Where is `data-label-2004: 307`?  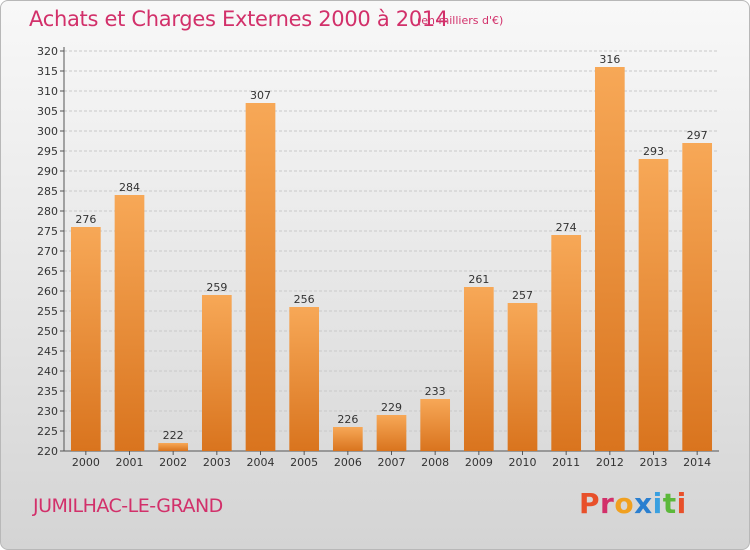
data-label-2004: 307 is located at coordinates (260, 95).